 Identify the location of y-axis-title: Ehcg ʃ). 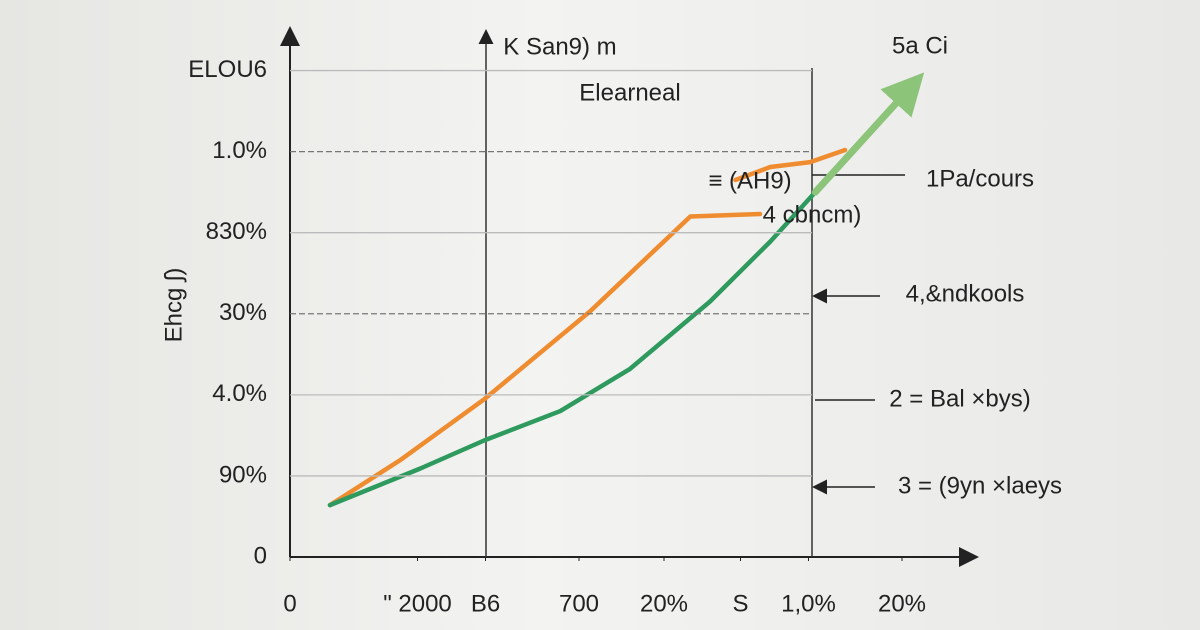
(173, 305).